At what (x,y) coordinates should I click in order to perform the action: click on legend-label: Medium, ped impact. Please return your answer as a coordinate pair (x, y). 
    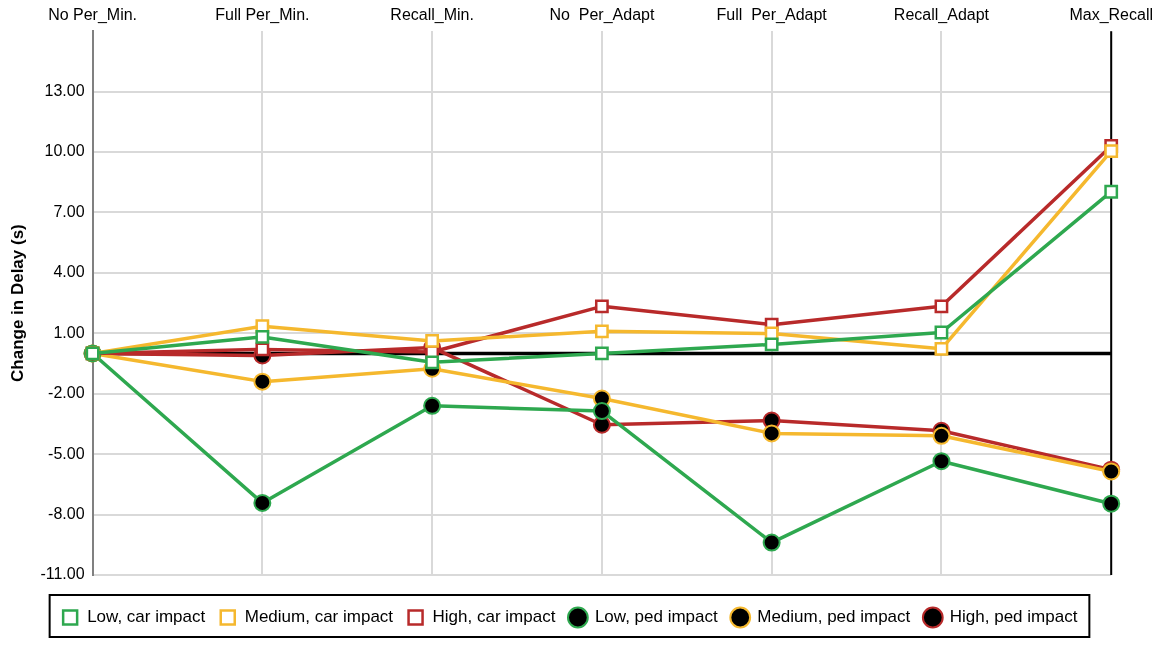
    Looking at the image, I should click on (834, 617).